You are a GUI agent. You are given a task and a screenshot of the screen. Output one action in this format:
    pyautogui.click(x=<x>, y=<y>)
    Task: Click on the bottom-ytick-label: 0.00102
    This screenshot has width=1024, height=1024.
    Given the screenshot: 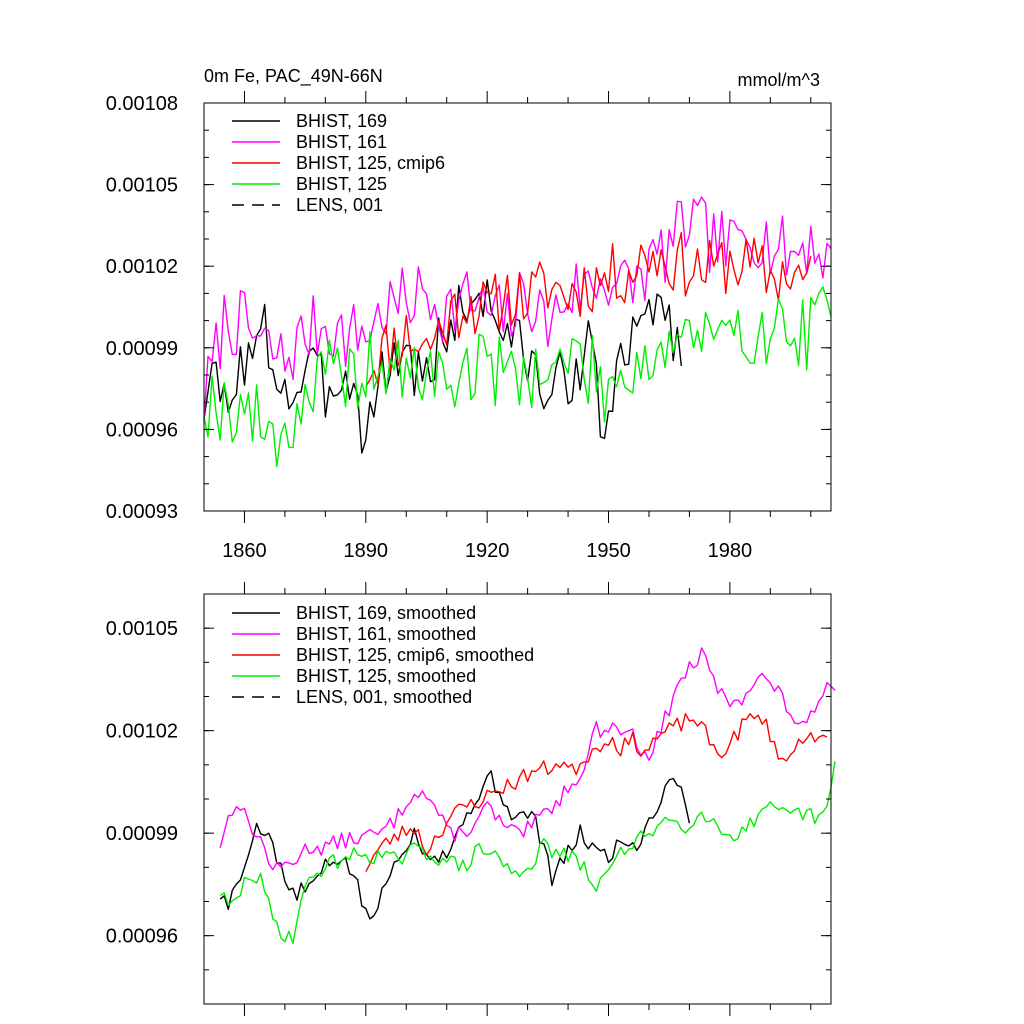 What is the action you would take?
    pyautogui.click(x=142, y=732)
    